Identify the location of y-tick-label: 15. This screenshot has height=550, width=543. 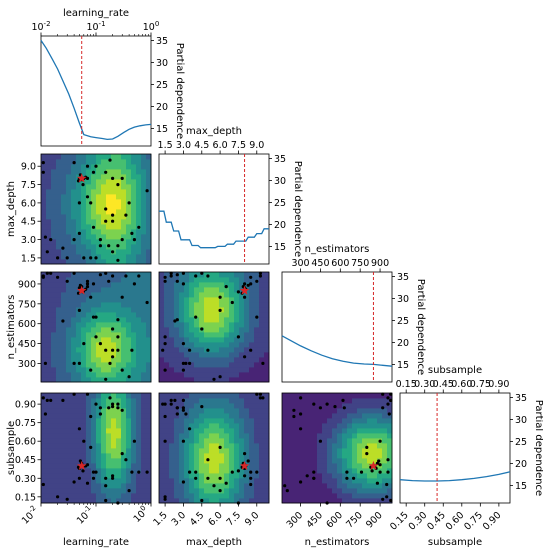
(280, 247).